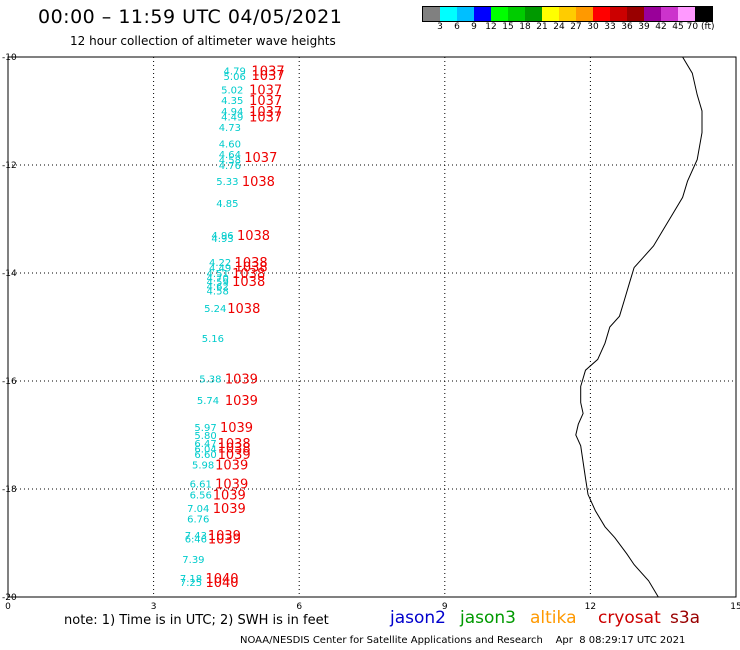 The height and width of the screenshot is (650, 740). What do you see at coordinates (208, 401) in the screenshot?
I see `swh-label: 5.74` at bounding box center [208, 401].